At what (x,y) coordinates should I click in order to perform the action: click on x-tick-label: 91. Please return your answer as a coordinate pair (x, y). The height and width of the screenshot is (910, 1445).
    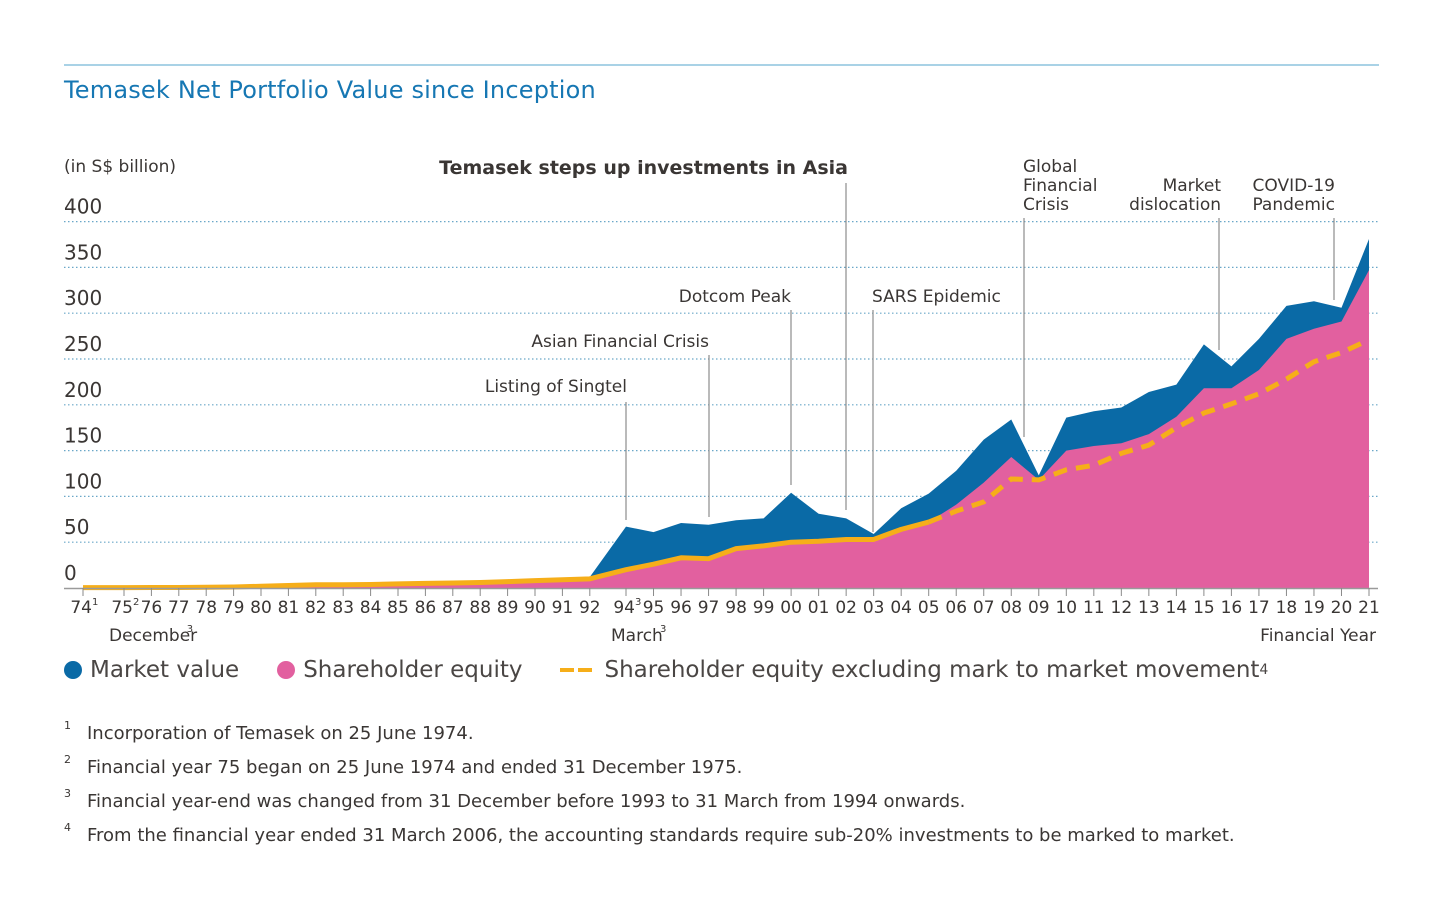
    Looking at the image, I should click on (563, 608).